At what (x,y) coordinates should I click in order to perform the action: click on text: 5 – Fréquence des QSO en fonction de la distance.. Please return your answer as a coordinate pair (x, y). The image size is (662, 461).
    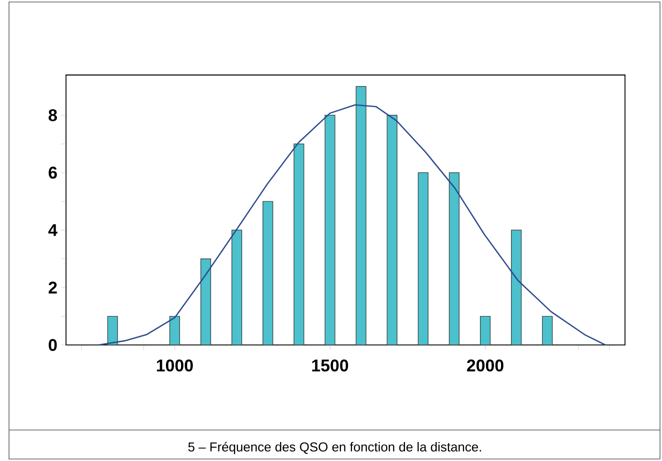
    Looking at the image, I should click on (335, 448).